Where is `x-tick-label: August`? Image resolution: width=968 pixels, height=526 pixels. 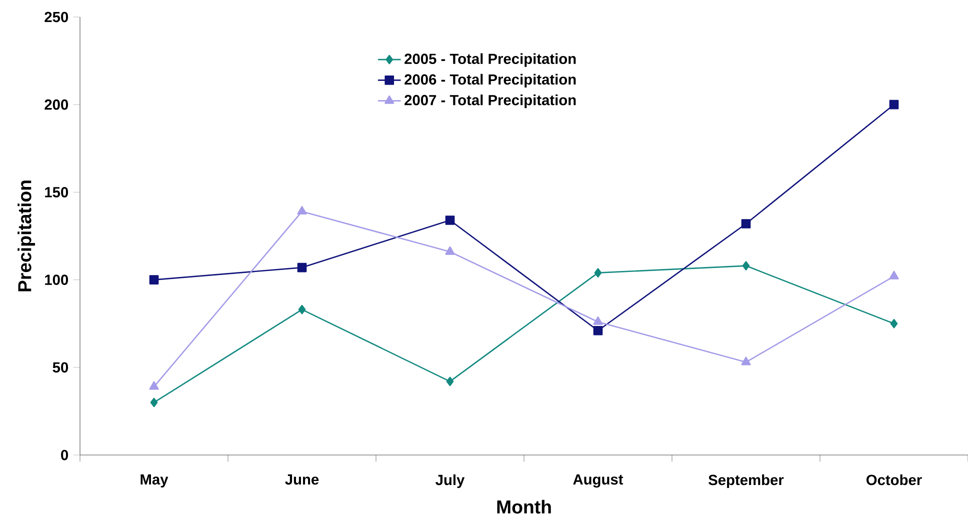 x-tick-label: August is located at coordinates (598, 481).